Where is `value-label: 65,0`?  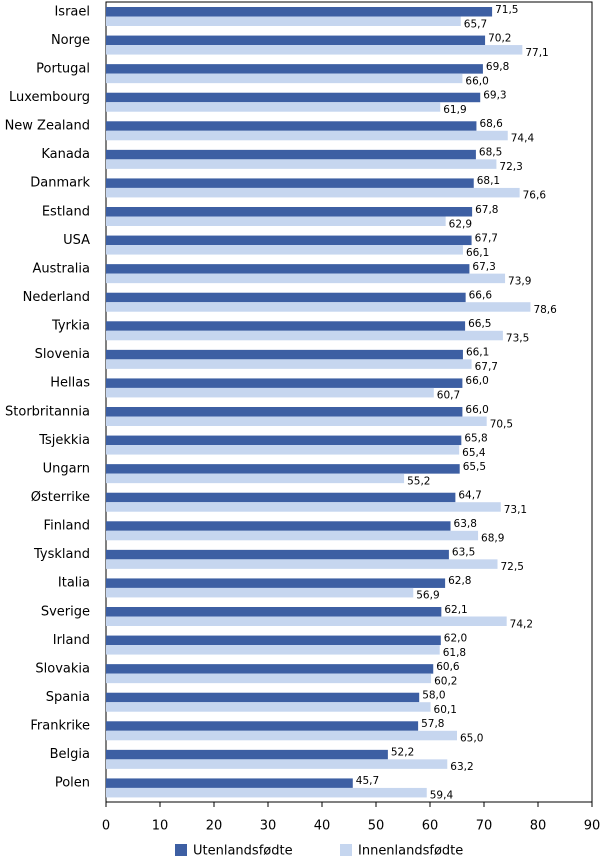 value-label: 65,0 is located at coordinates (471, 739).